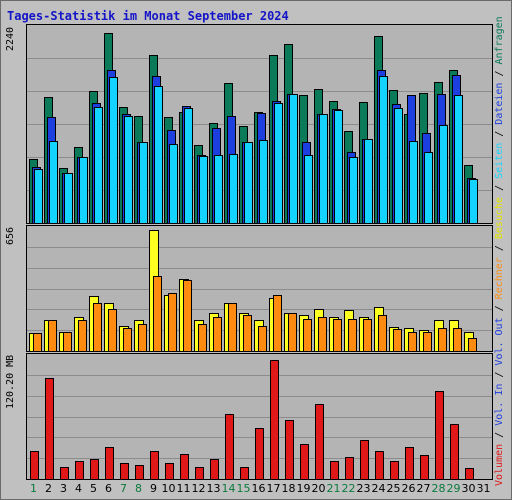  Describe the element at coordinates (499, 404) in the screenshot. I see `legend-part: Vol. In` at that location.